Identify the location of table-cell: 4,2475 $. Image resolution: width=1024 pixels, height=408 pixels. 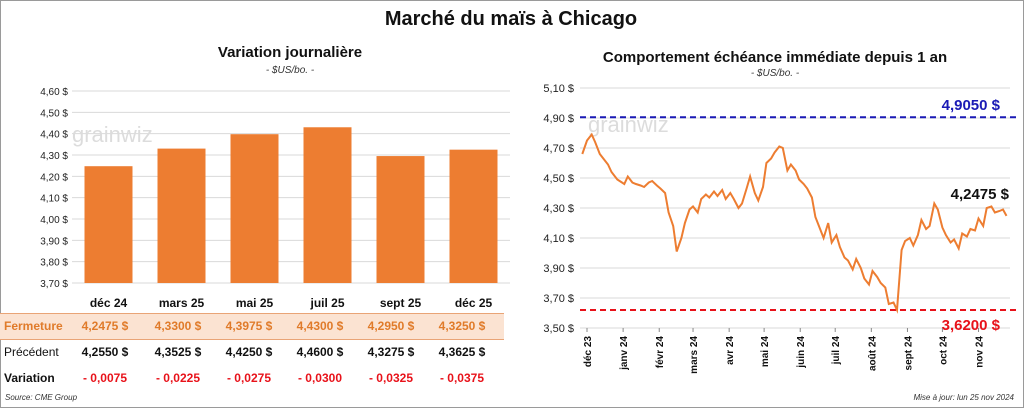
(105, 326).